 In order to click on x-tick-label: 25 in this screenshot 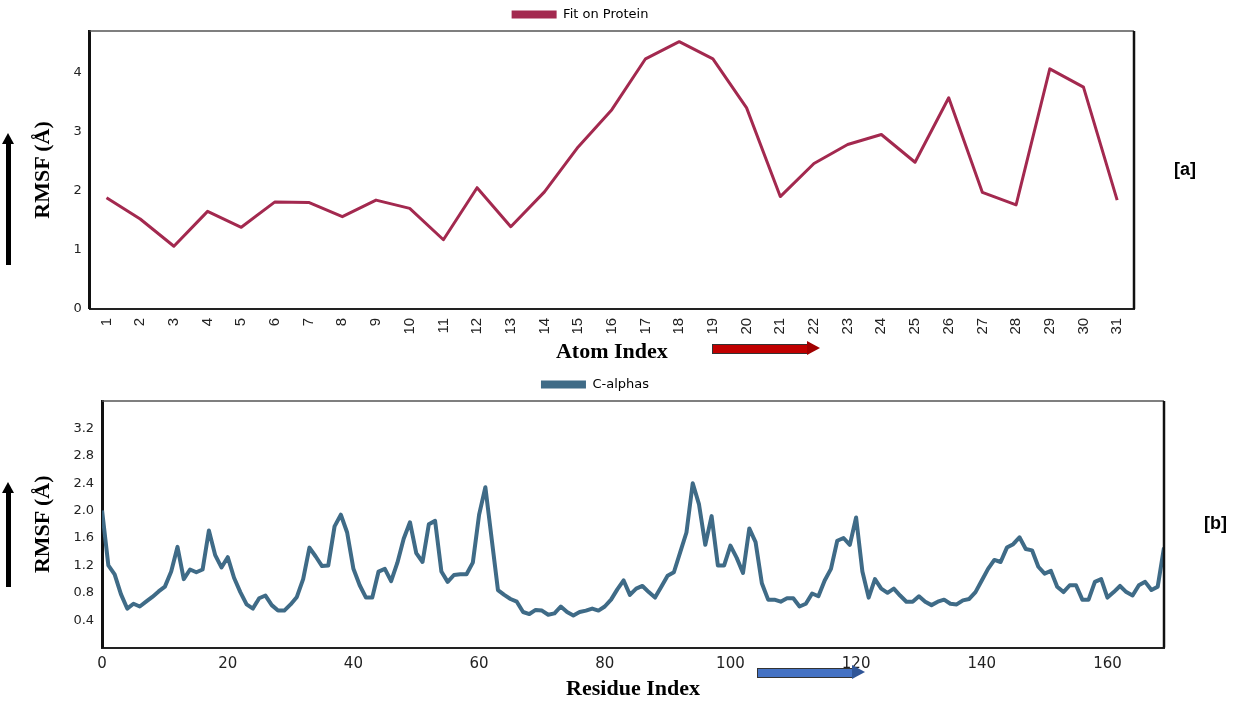, I will do `click(914, 326)`.